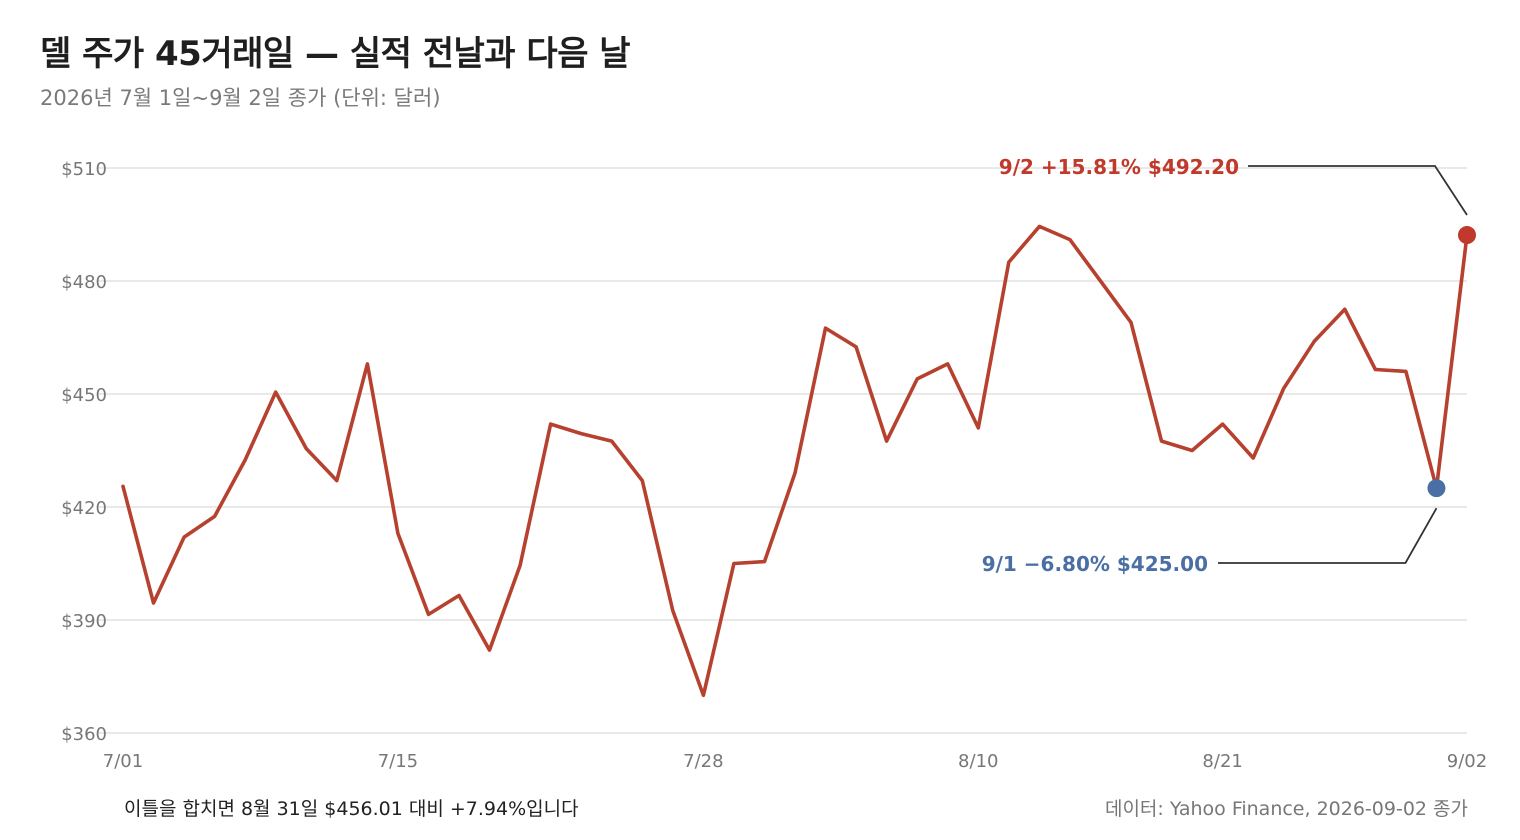 This screenshot has width=1520, height=840. What do you see at coordinates (1467, 761) in the screenshot?
I see `x-tick-label: 9/02` at bounding box center [1467, 761].